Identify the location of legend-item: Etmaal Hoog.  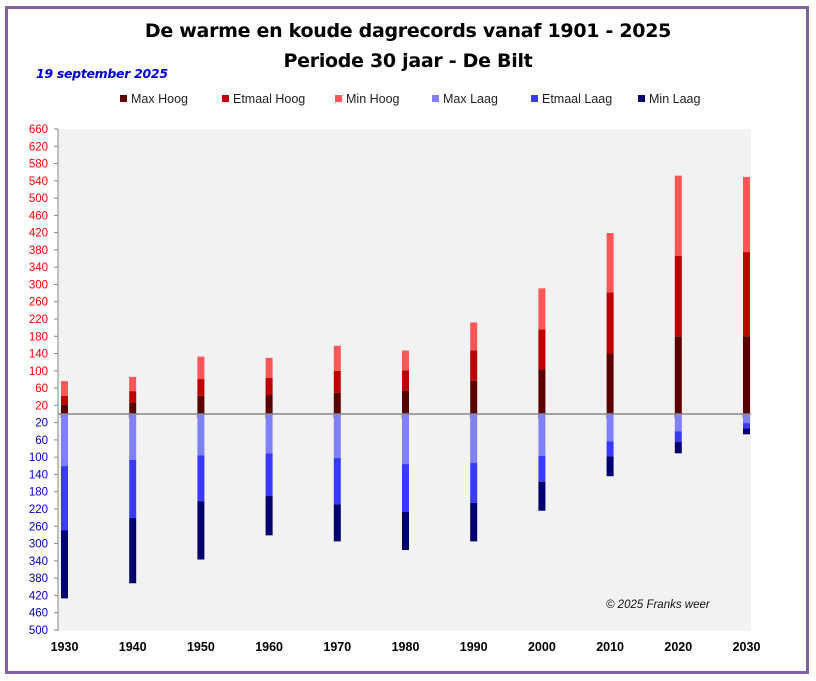
(263, 99).